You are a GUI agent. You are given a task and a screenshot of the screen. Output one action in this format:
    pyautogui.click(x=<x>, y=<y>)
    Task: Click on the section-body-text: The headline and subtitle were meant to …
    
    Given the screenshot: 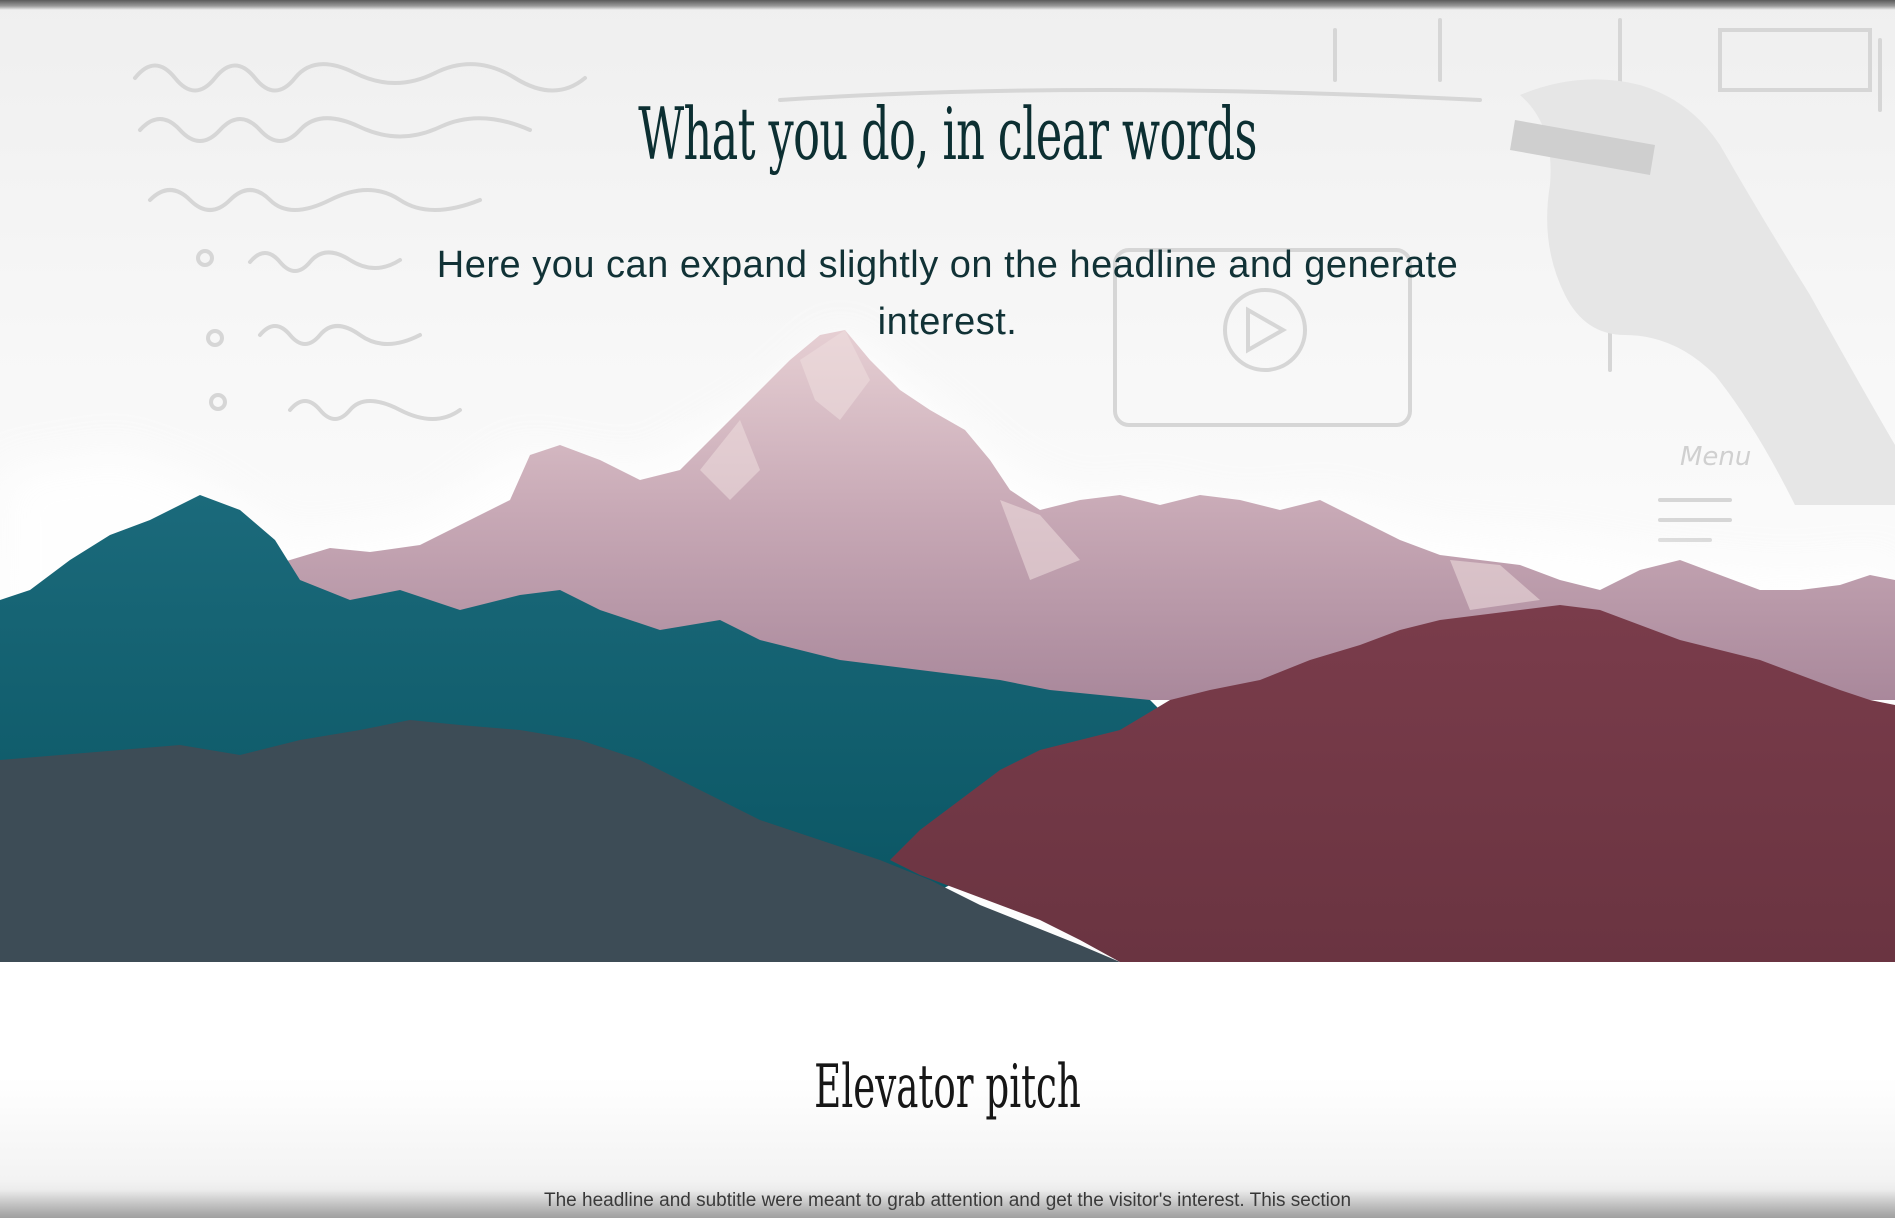 What is the action you would take?
    pyautogui.click(x=947, y=1200)
    